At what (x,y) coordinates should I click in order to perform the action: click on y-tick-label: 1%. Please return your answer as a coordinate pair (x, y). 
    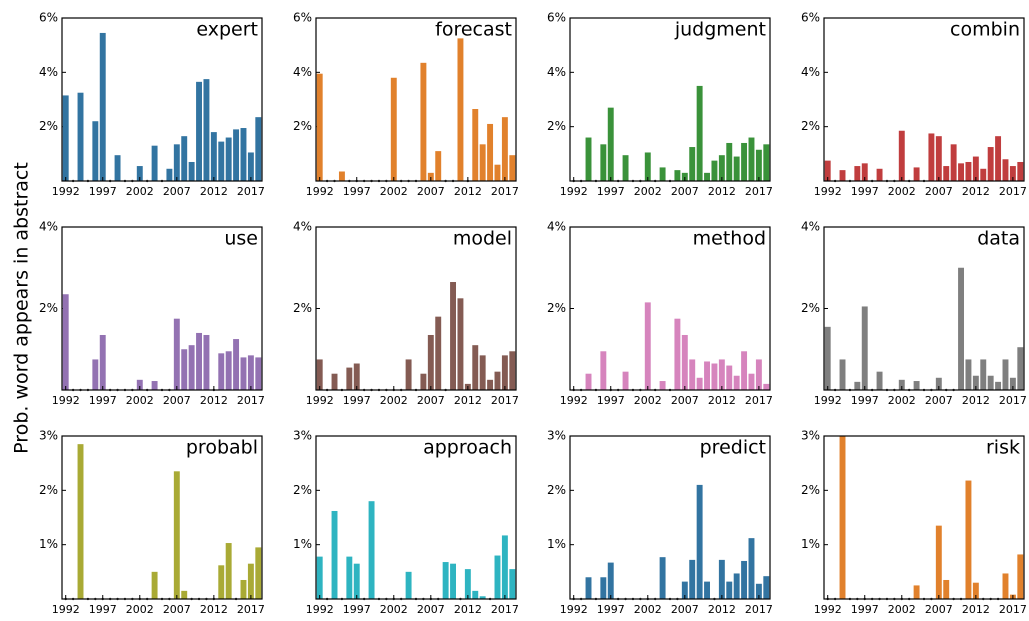
    Looking at the image, I should click on (556, 544).